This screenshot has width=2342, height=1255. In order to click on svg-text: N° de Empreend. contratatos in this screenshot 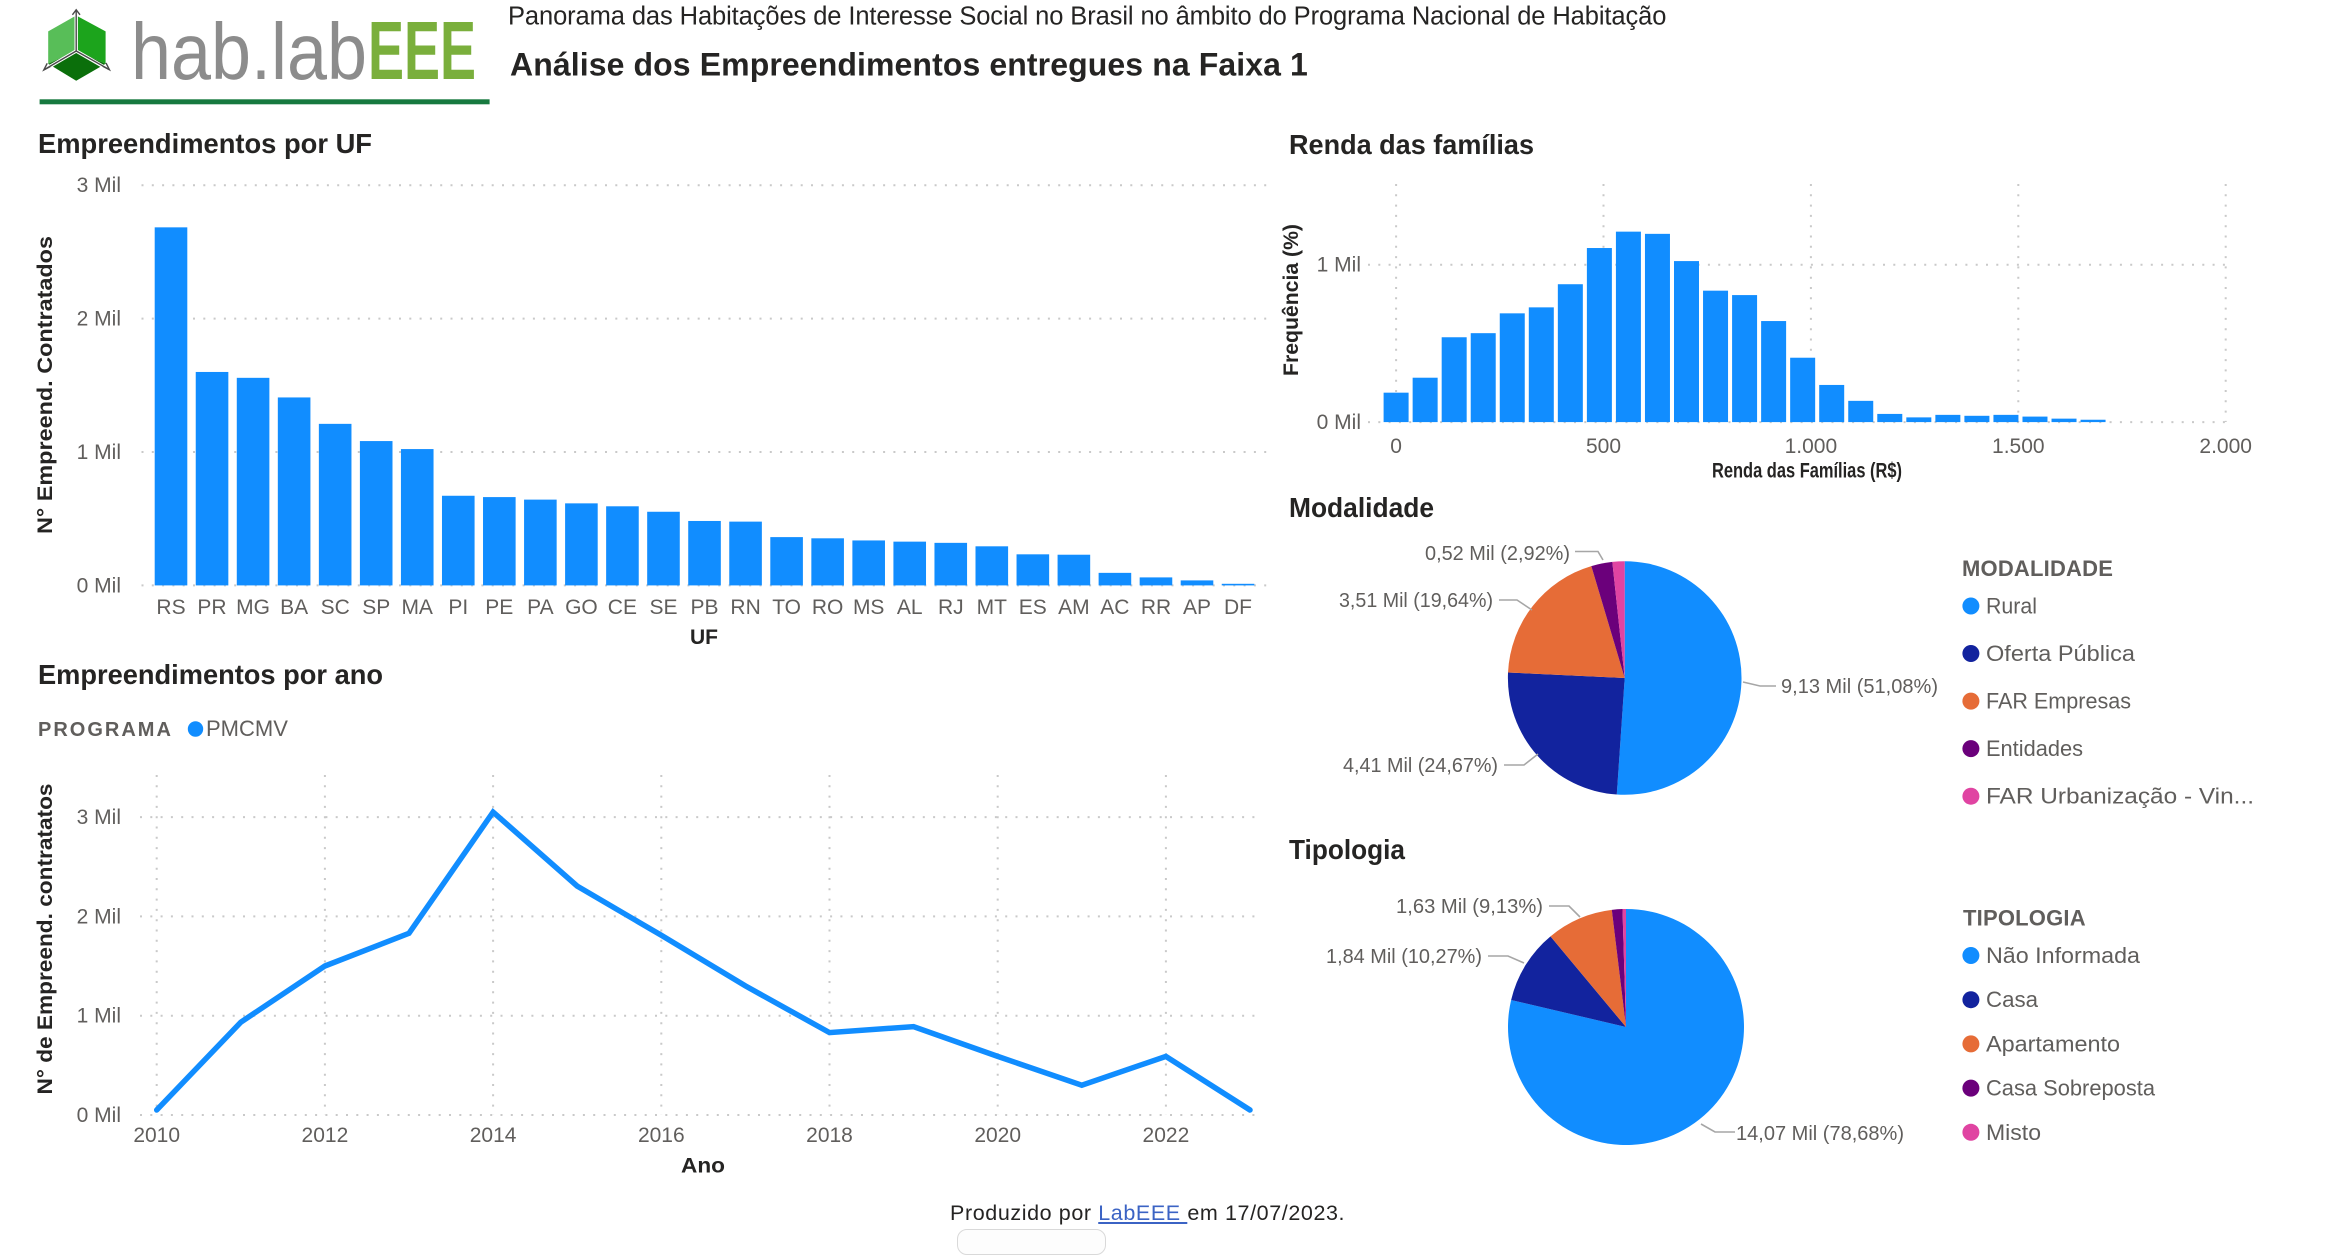, I will do `click(45, 939)`.